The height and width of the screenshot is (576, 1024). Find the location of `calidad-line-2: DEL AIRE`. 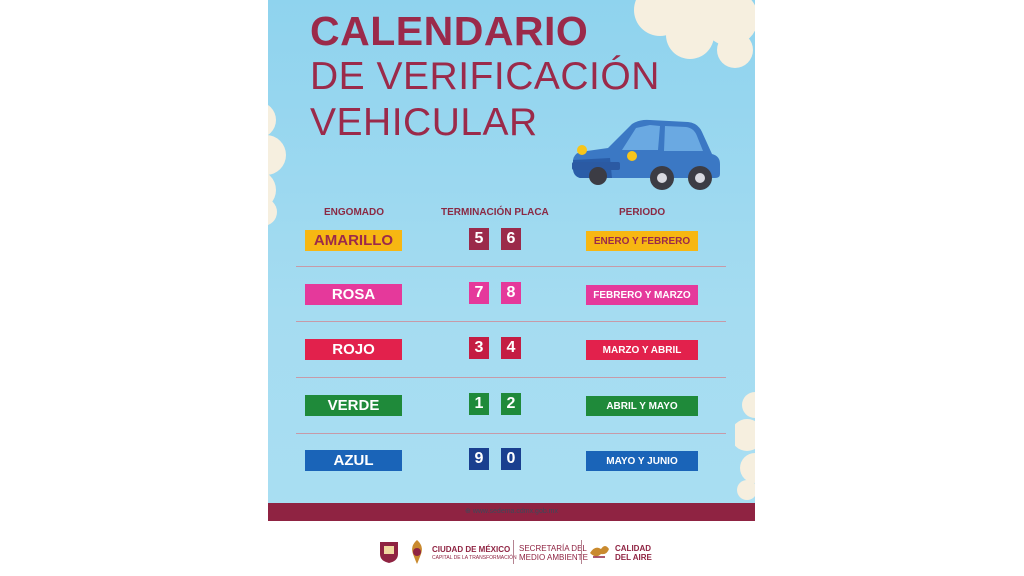

calidad-line-2: DEL AIRE is located at coordinates (633, 557).